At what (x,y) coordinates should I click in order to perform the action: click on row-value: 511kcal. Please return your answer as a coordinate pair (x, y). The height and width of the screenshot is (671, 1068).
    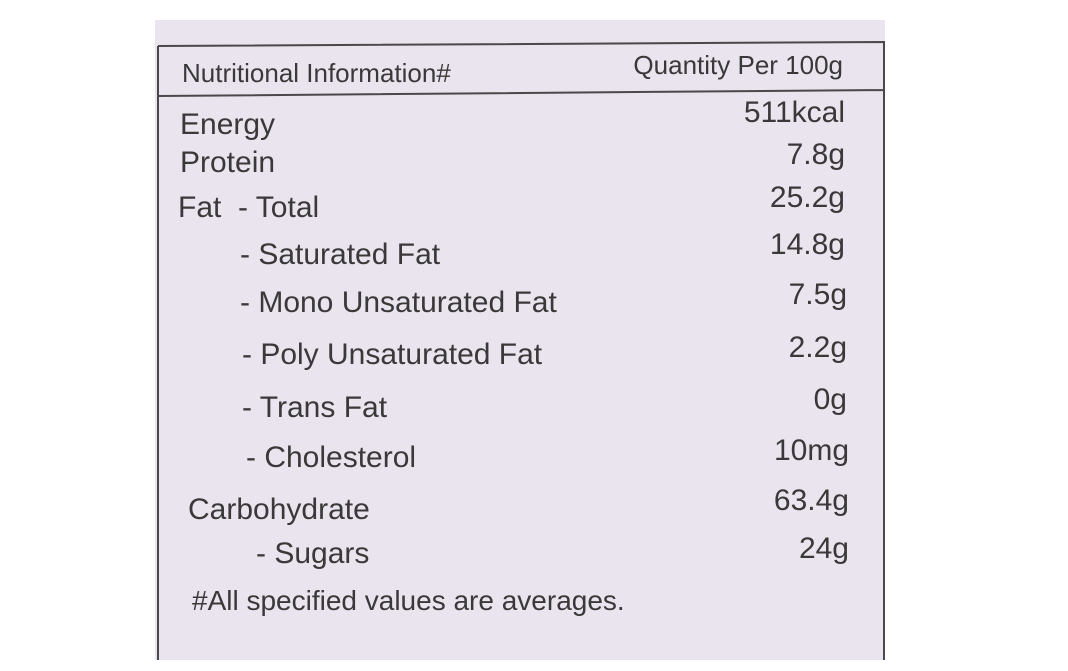
    Looking at the image, I should click on (794, 112).